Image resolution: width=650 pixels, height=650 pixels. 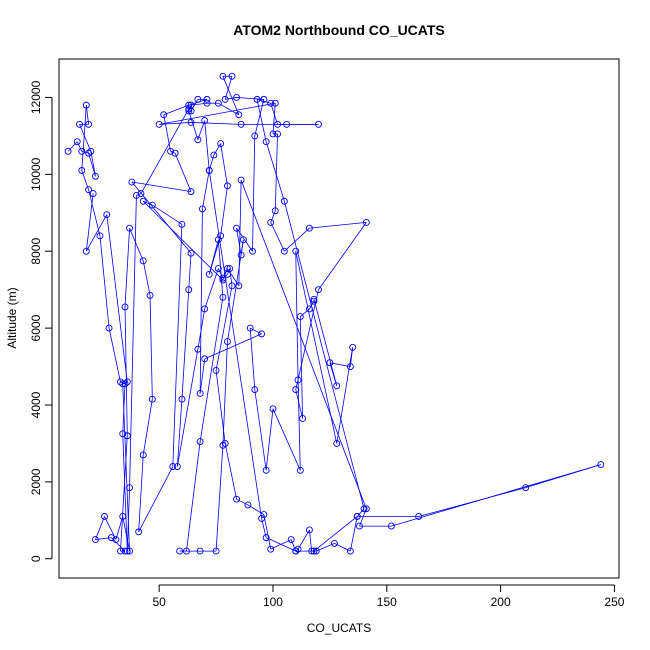 What do you see at coordinates (387, 602) in the screenshot?
I see `x-tick-label: 150` at bounding box center [387, 602].